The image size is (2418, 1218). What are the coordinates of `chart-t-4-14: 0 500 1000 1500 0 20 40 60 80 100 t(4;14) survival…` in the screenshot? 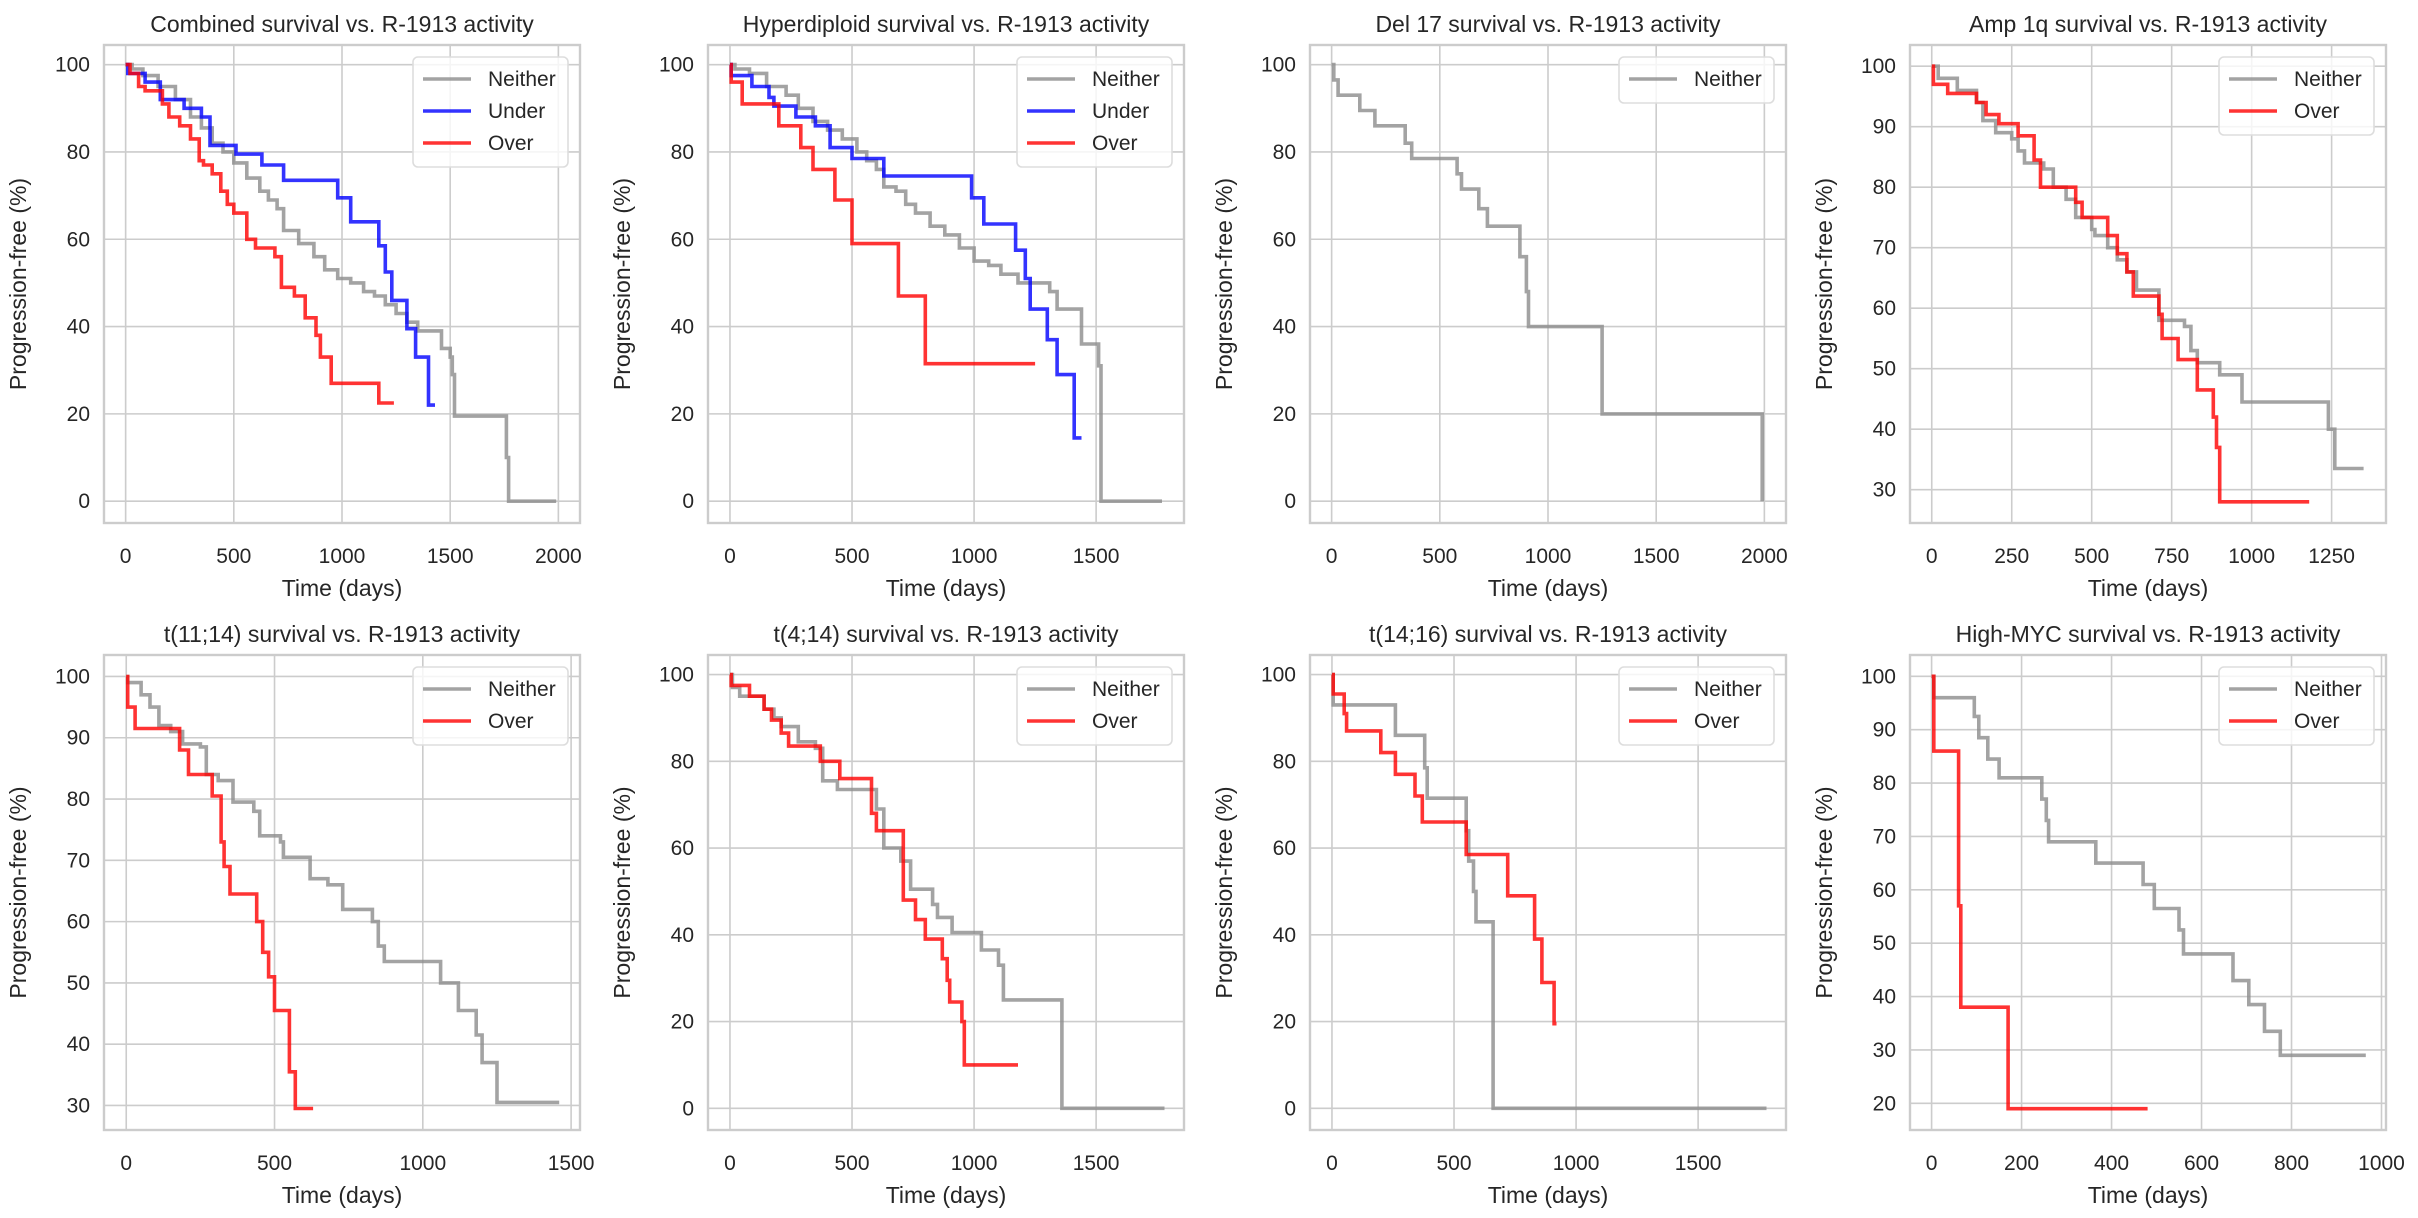 It's located at (897, 914).